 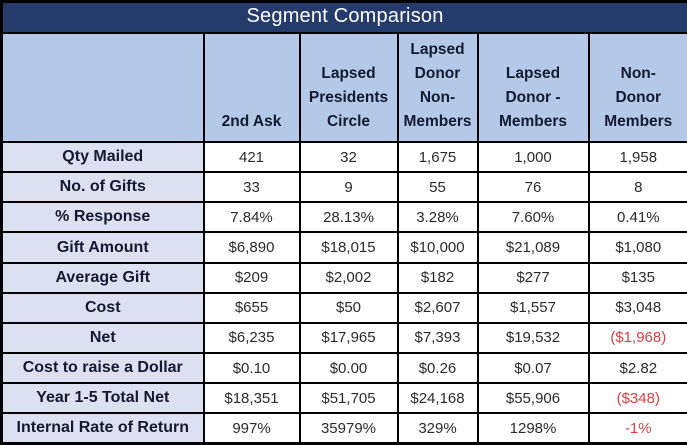 What do you see at coordinates (437, 277) in the screenshot?
I see `table-cell: $182` at bounding box center [437, 277].